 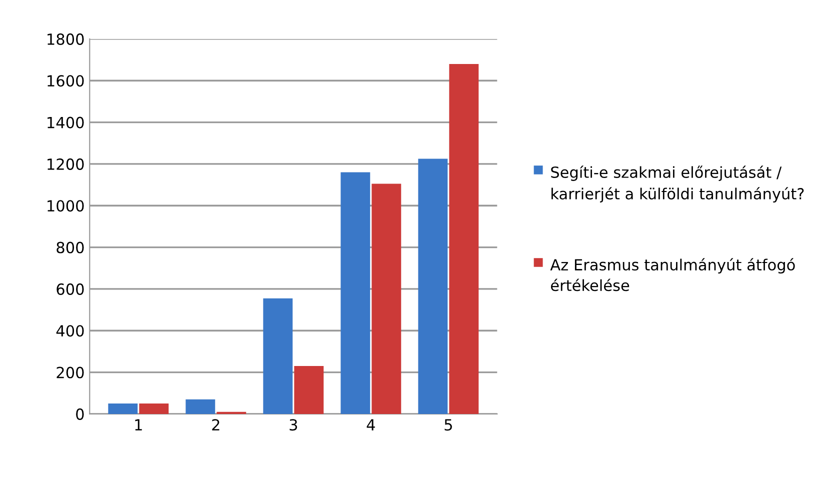 I want to click on x-tick-label: 3, so click(x=294, y=425).